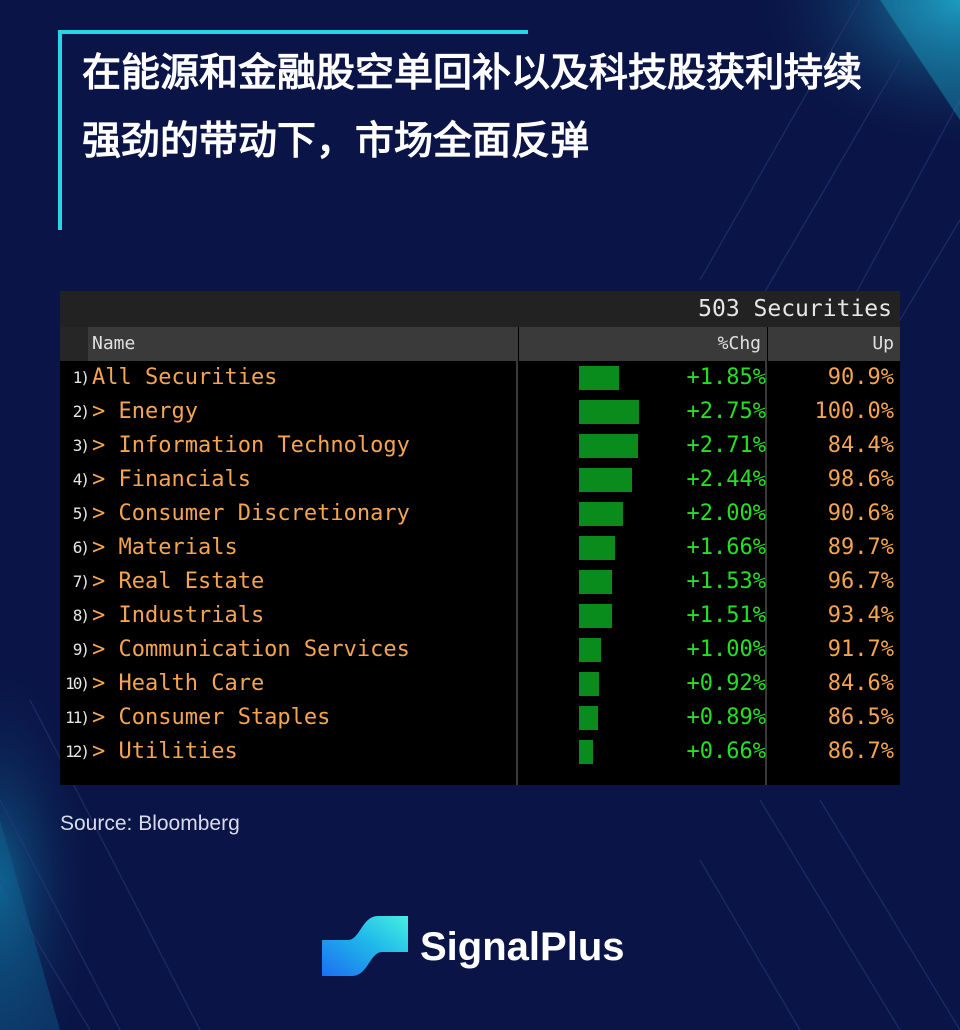 Image resolution: width=960 pixels, height=1030 pixels. Describe the element at coordinates (171, 479) in the screenshot. I see `row-name: > Financials` at that location.